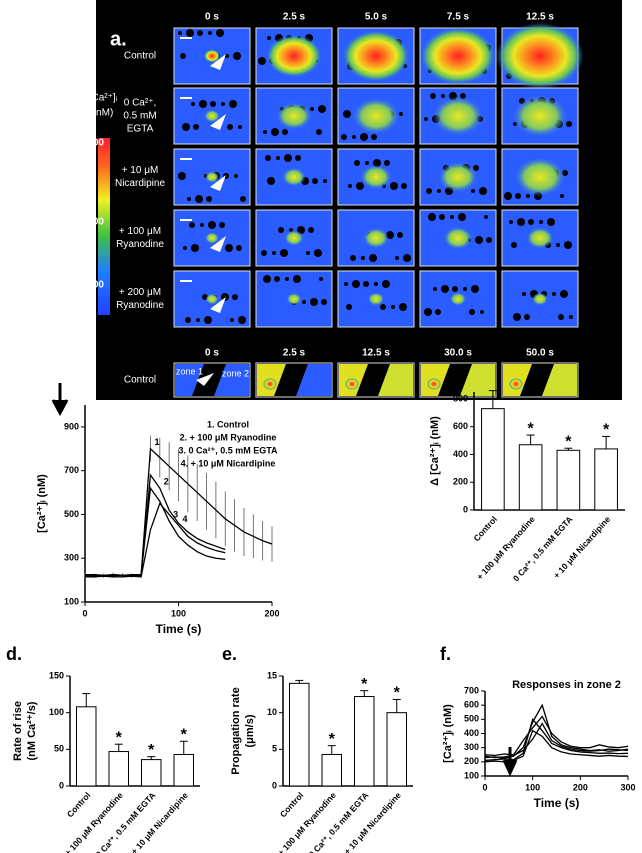  What do you see at coordinates (229, 654) in the screenshot?
I see `panel-label: e.` at bounding box center [229, 654].